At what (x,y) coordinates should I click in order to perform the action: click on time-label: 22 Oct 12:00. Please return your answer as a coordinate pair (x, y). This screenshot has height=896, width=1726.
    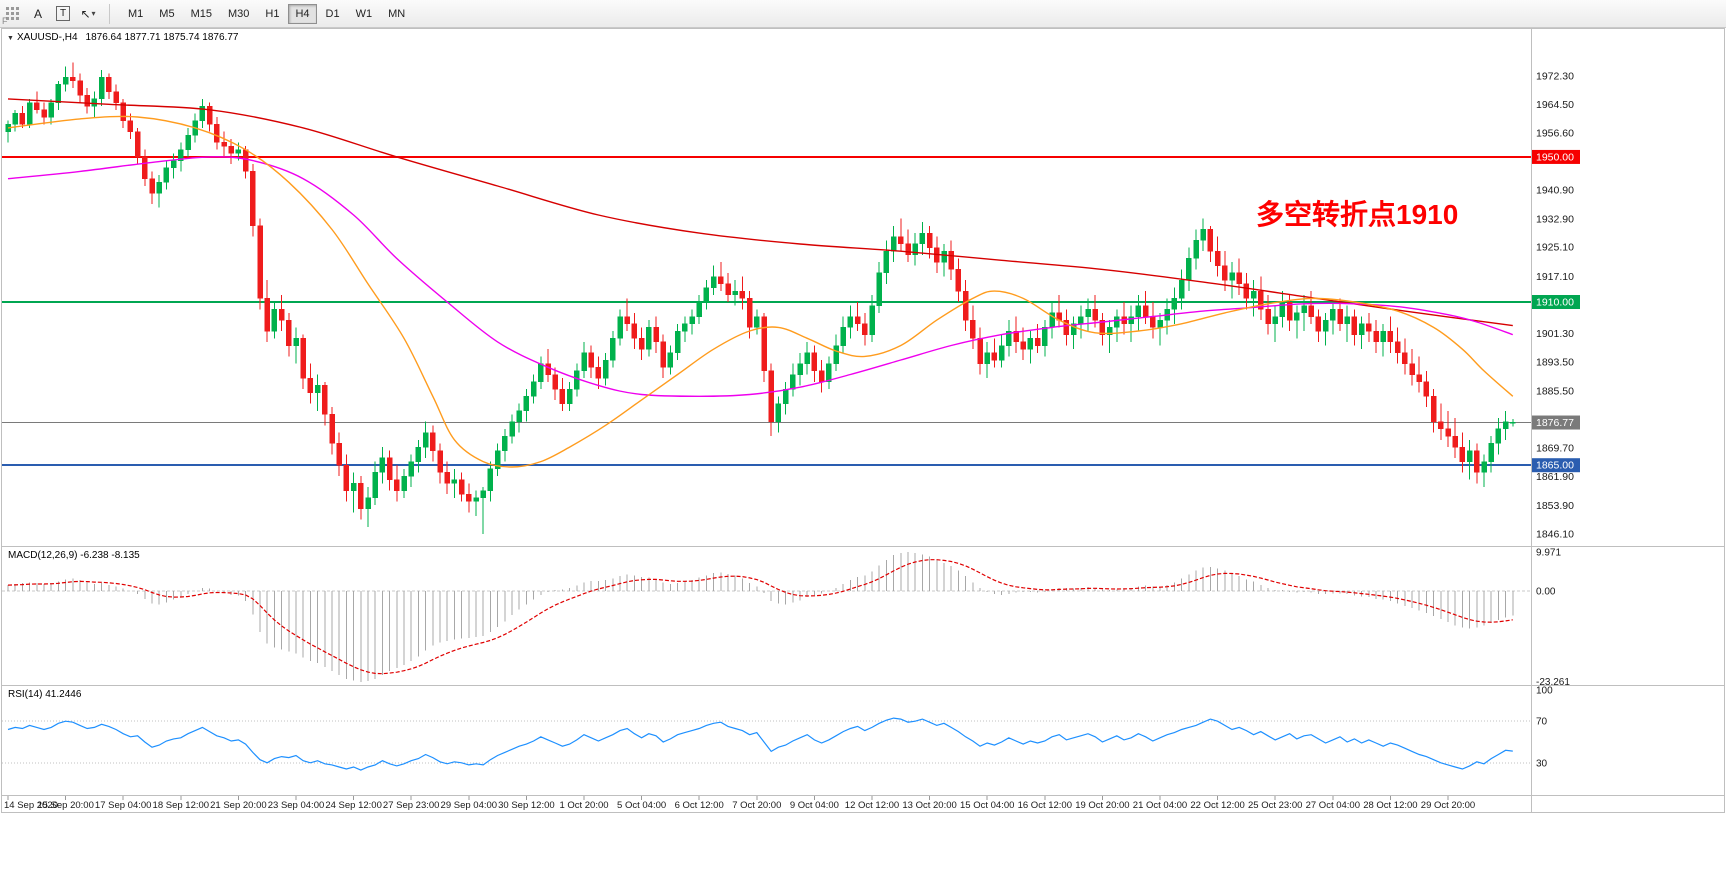
    Looking at the image, I should click on (1217, 805).